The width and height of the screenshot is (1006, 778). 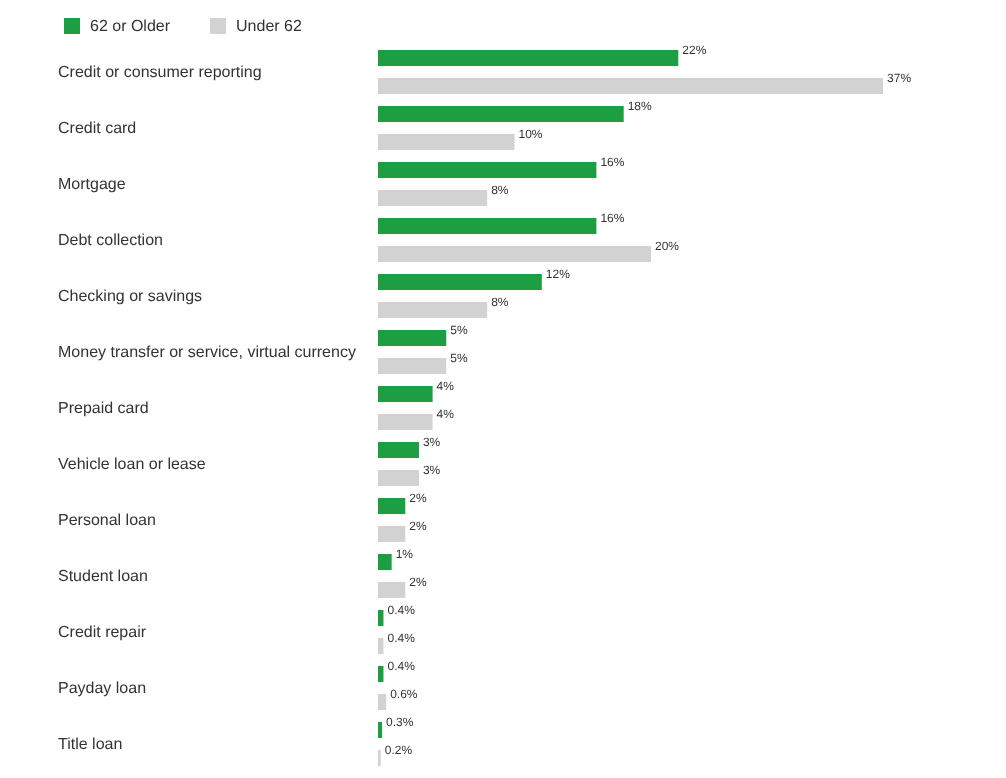 I want to click on y-tick-label: Checking or savings, so click(x=130, y=296).